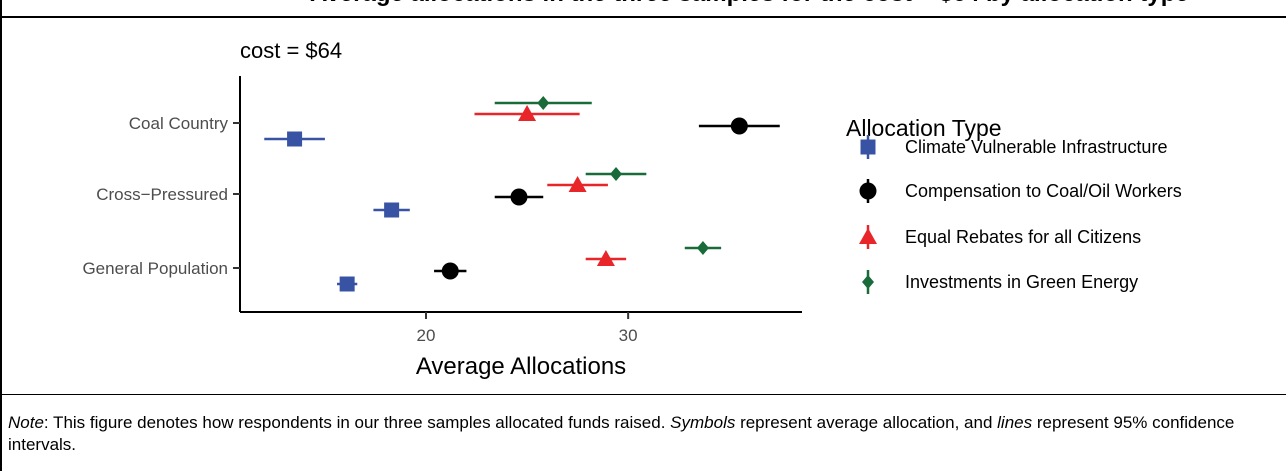  What do you see at coordinates (577, 184) in the screenshot?
I see `point-equal-rebates-for-all-citizens-cross-pressured` at bounding box center [577, 184].